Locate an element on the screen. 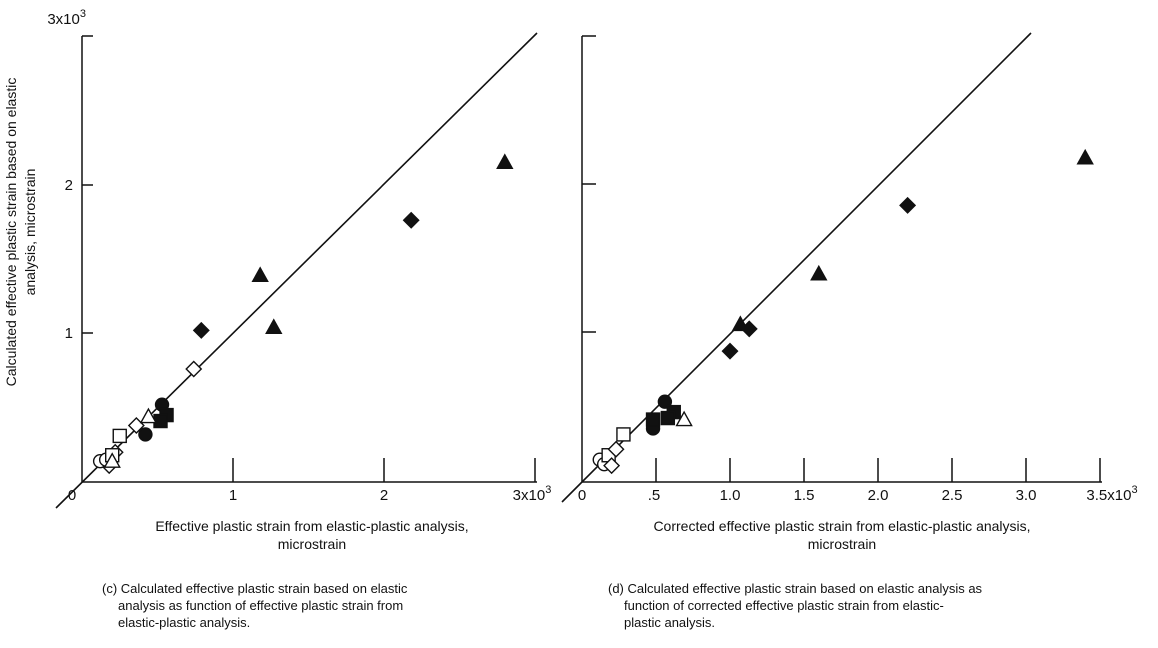 This screenshot has width=1158, height=648. chart-c-caption-line-3: elastic-plastic analysis. is located at coordinates (184, 622).